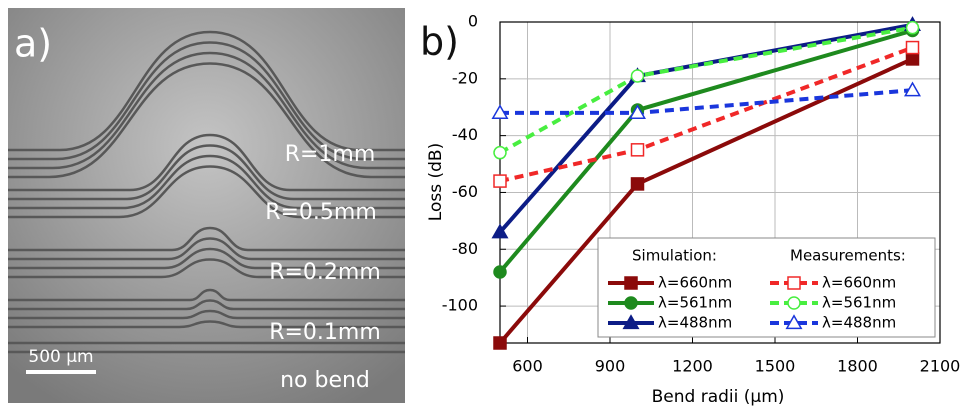  Describe the element at coordinates (692, 366) in the screenshot. I see `x-tick-label: 1200` at that location.